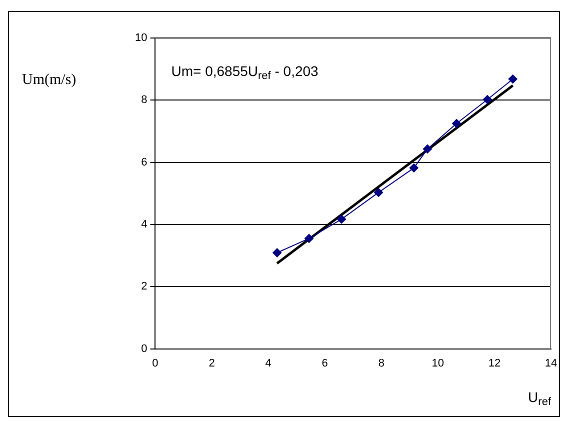 This screenshot has width=565, height=421. What do you see at coordinates (144, 286) in the screenshot?
I see `y-tick-label: 2` at bounding box center [144, 286].